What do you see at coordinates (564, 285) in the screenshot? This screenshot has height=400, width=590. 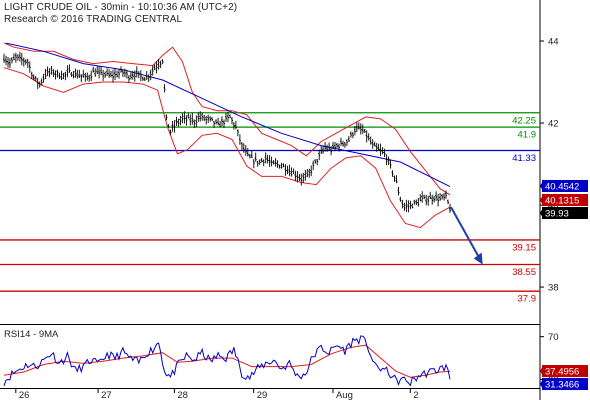 I see `price-tags: 40.4542 40.1315 39.93 37.4956 31.3466` at bounding box center [564, 285].